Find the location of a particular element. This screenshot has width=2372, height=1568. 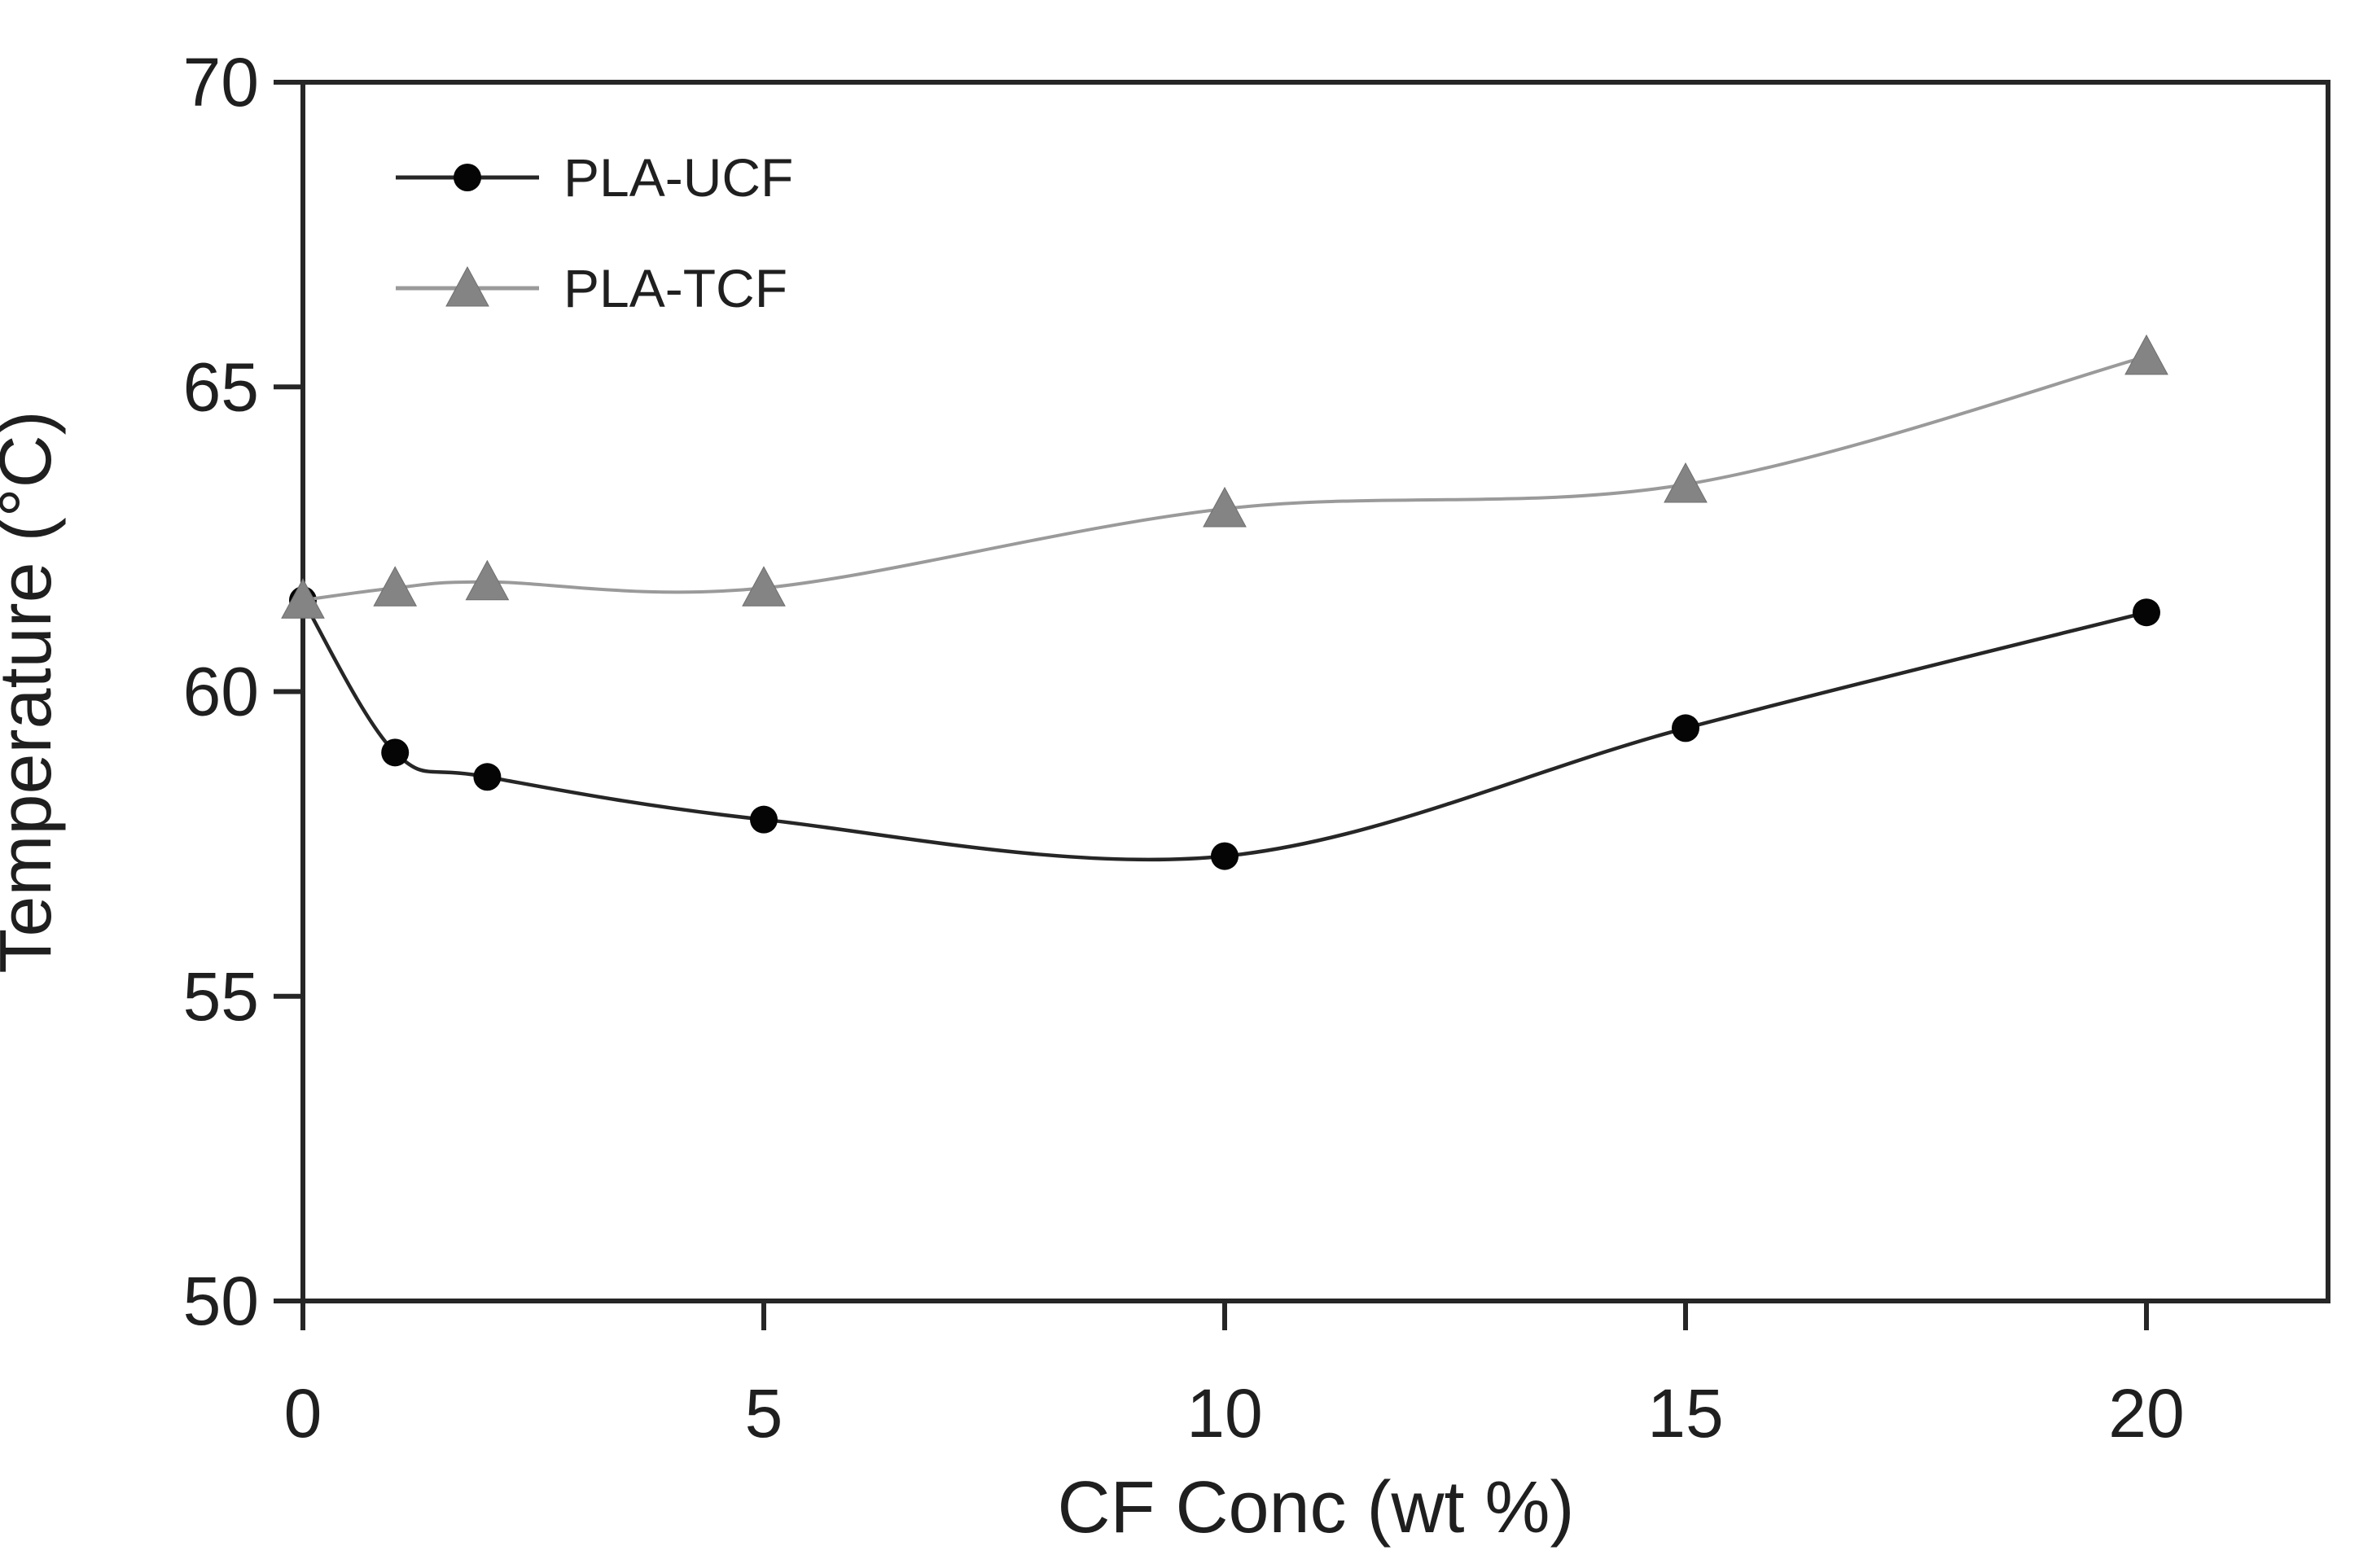

x-tick-label: 5 is located at coordinates (764, 1414).